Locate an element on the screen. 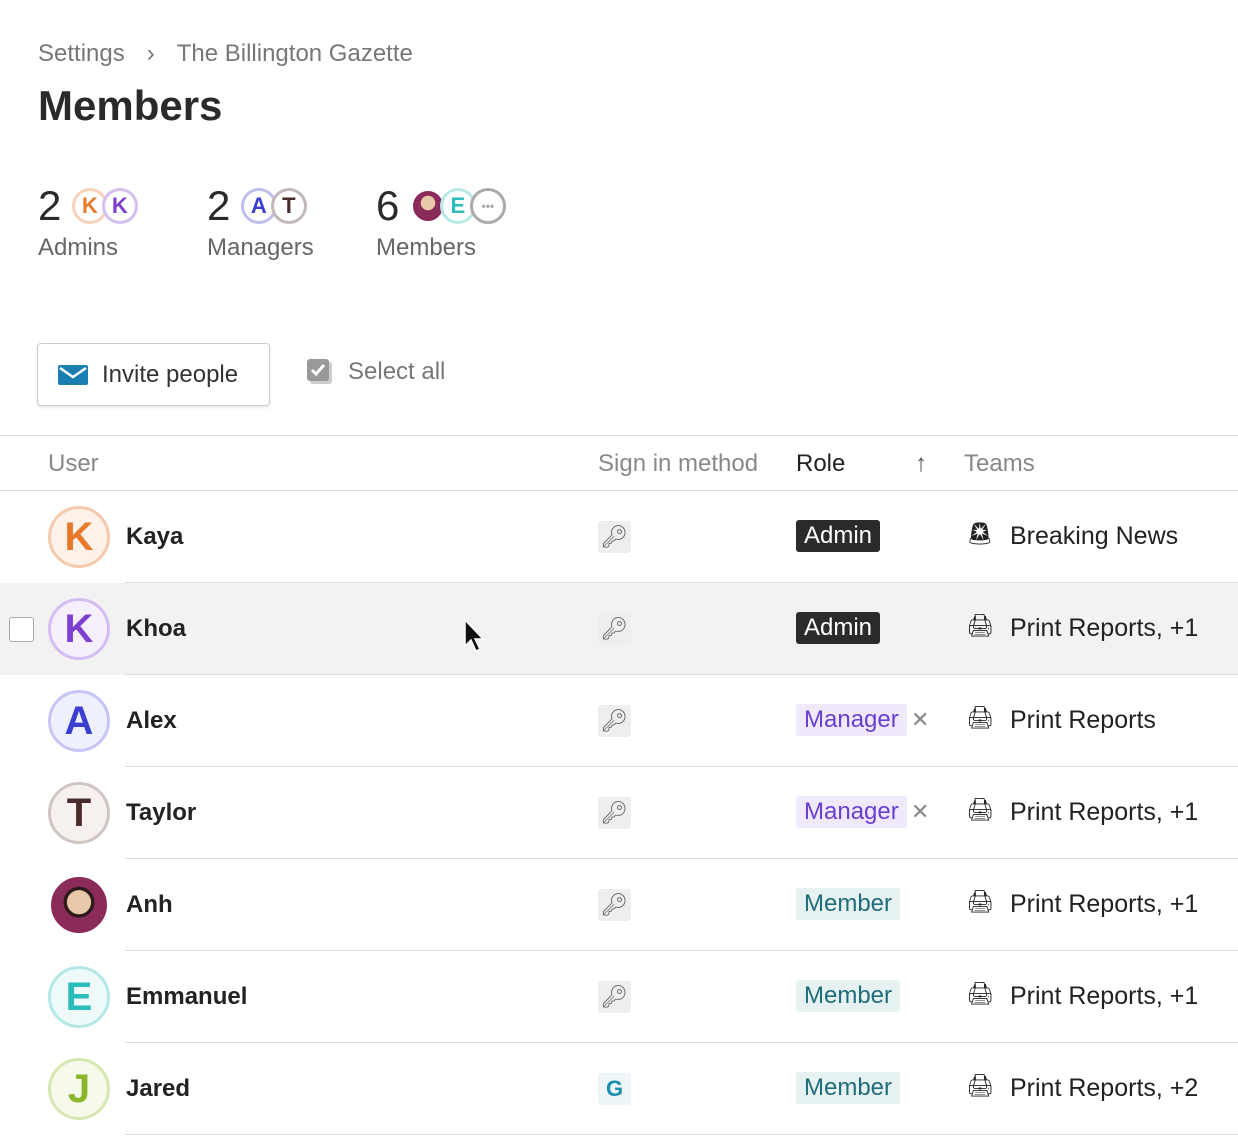  user-name: Emmanuel is located at coordinates (187, 996).